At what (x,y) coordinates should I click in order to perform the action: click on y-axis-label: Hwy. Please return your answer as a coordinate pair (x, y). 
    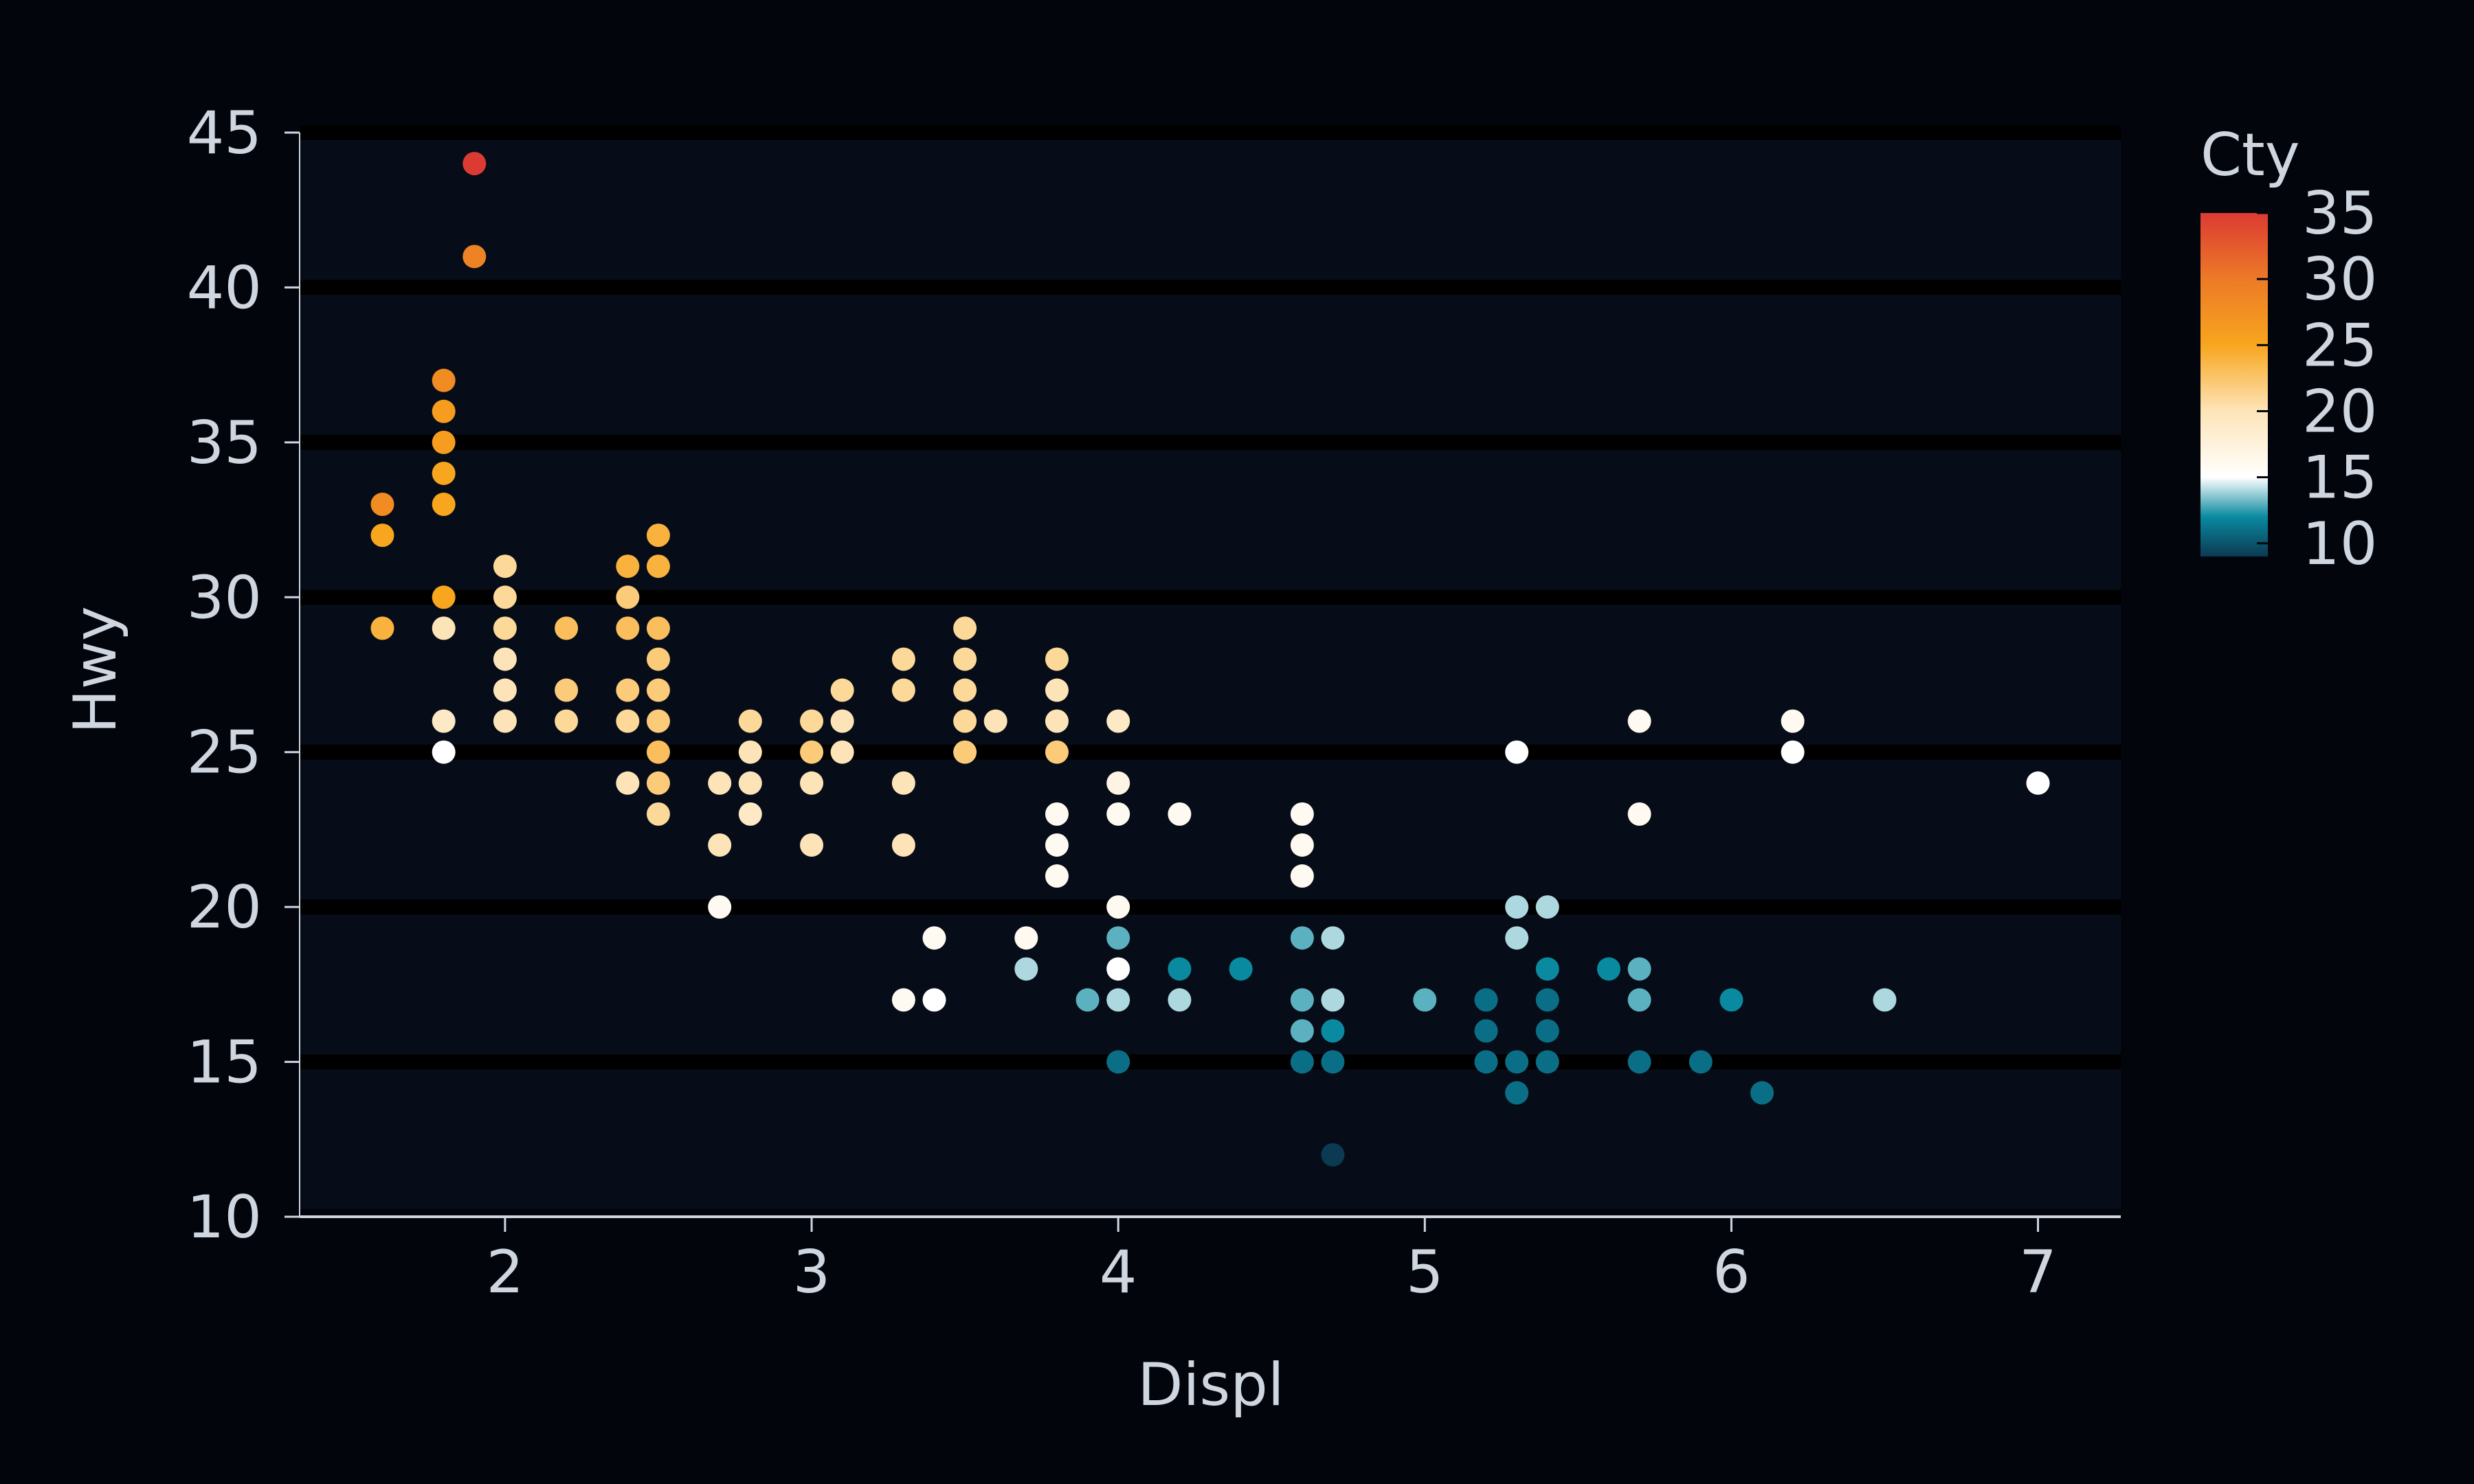
    Looking at the image, I should click on (95, 670).